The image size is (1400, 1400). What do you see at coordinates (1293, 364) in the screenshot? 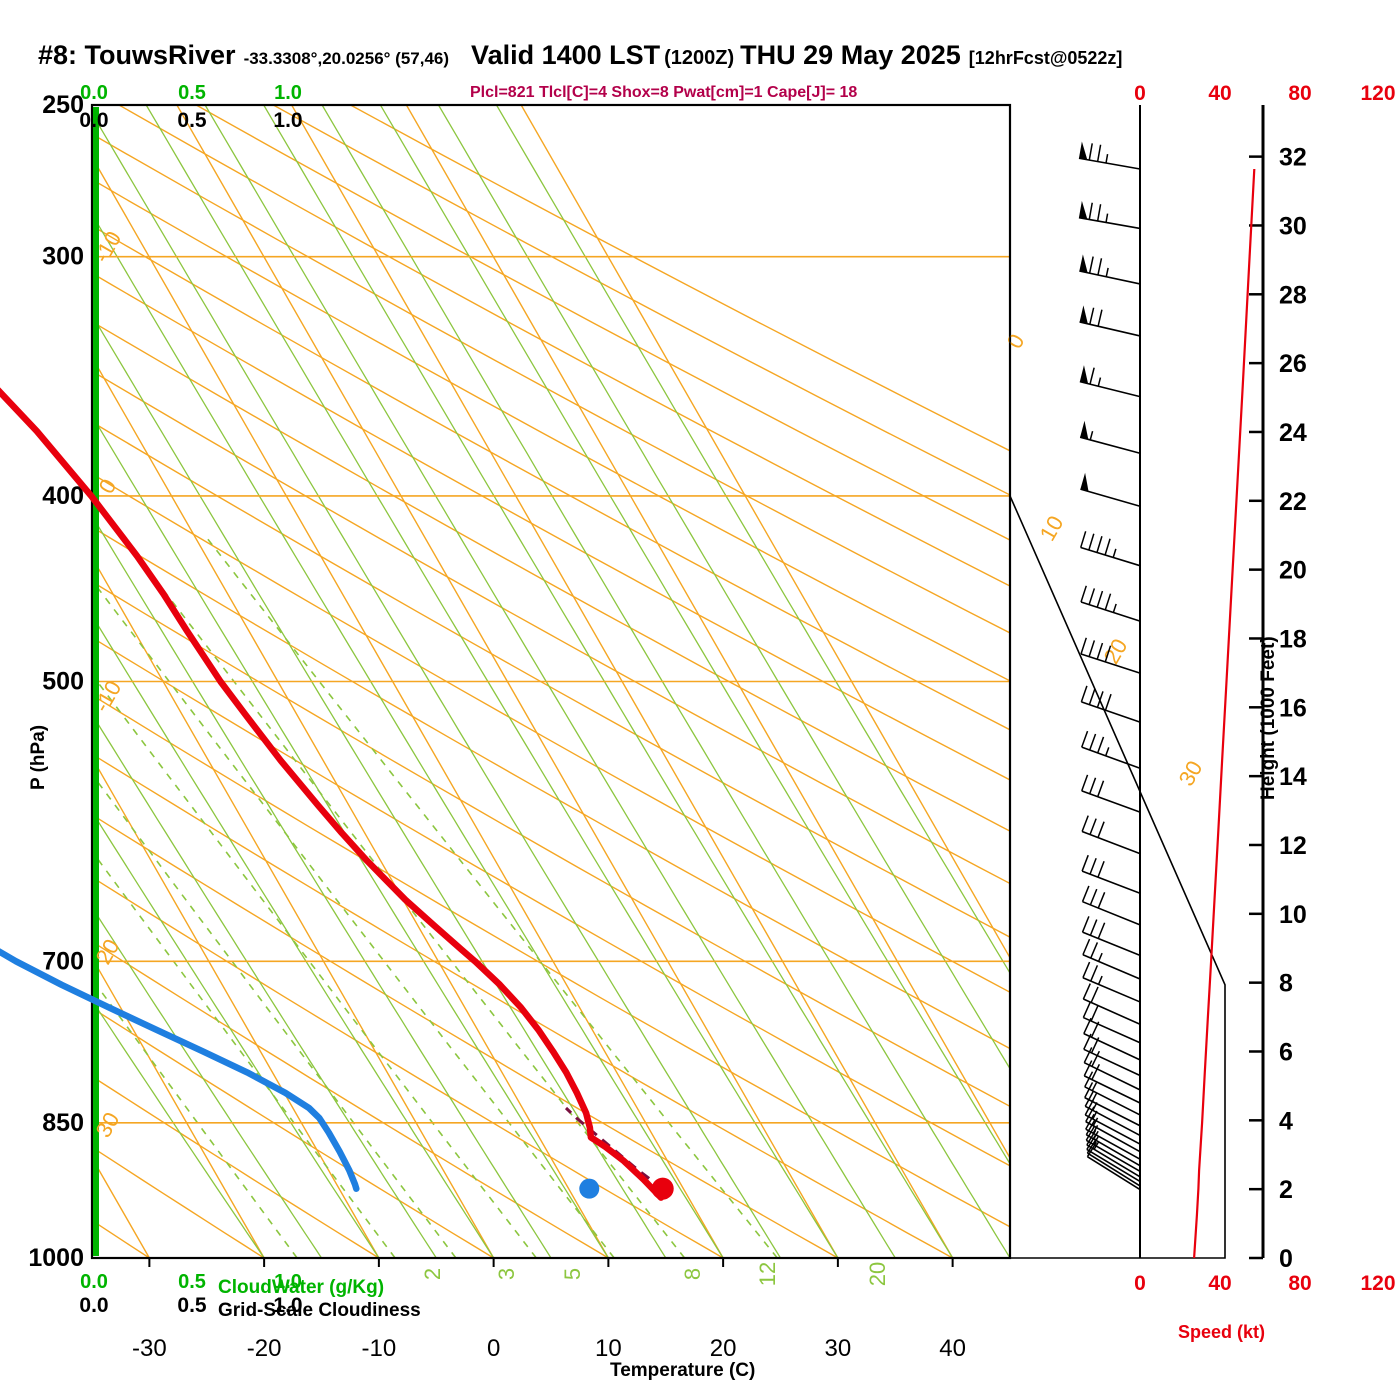
I see `height-tick-label: 26` at bounding box center [1293, 364].